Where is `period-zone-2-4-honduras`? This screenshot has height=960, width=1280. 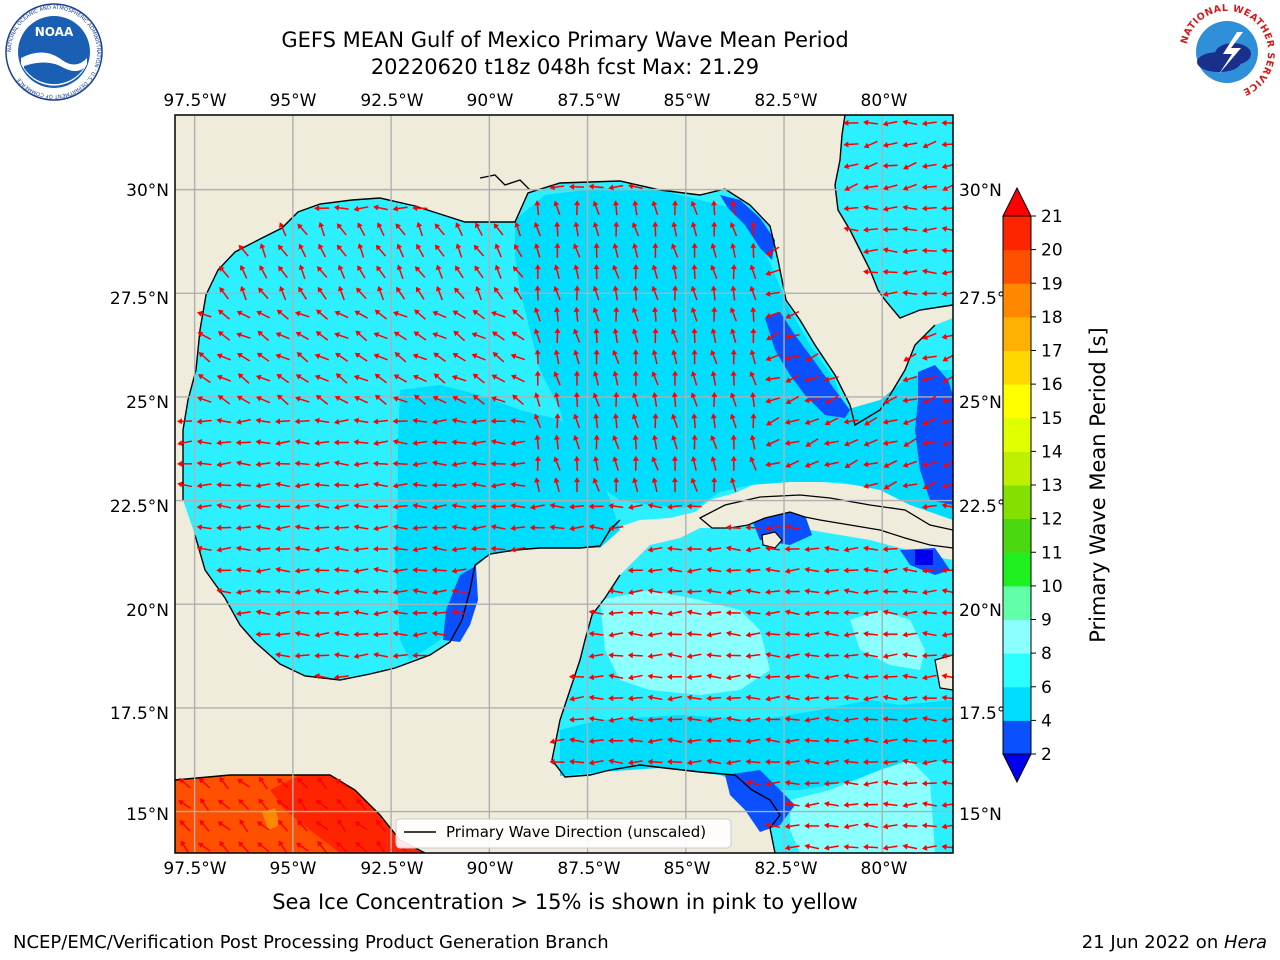
period-zone-2-4-honduras is located at coordinates (760, 801).